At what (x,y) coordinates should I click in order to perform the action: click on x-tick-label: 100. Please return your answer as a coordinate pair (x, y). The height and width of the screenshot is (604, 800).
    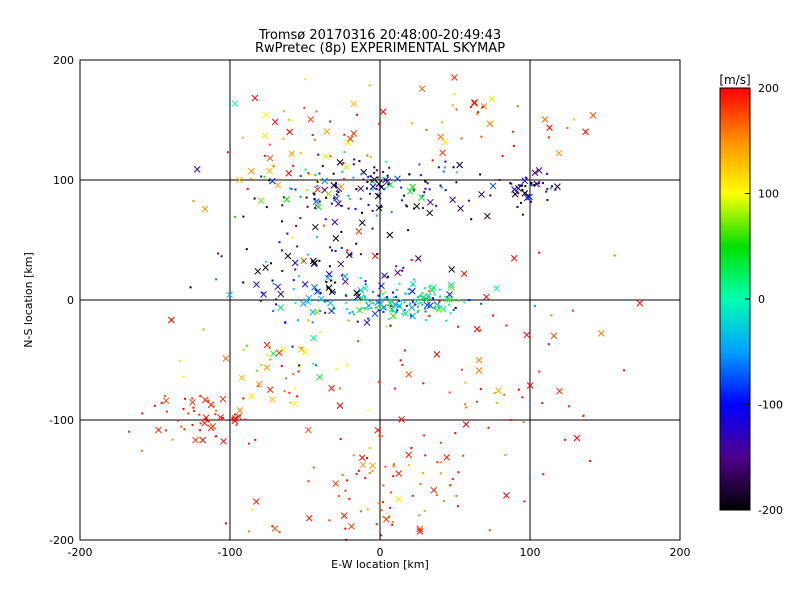
    Looking at the image, I should click on (530, 552).